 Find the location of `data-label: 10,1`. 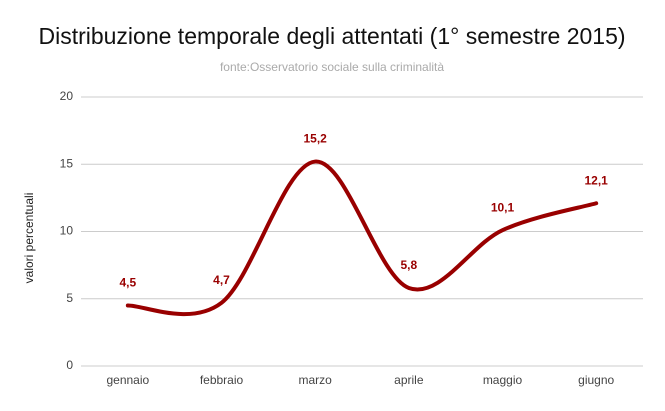

data-label: 10,1 is located at coordinates (503, 207).